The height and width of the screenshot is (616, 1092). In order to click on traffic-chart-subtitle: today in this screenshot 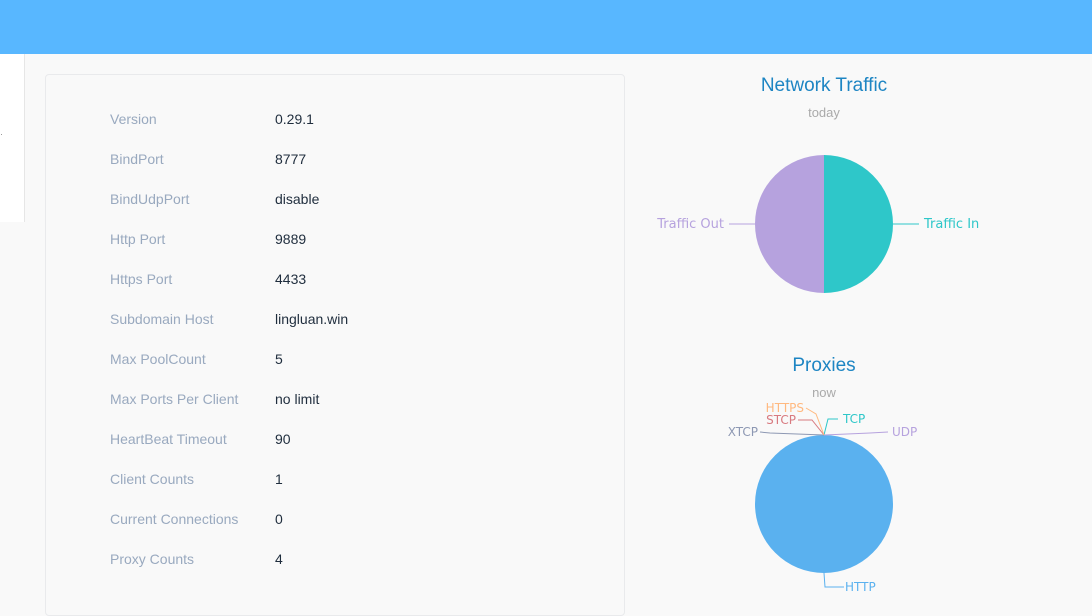, I will do `click(824, 112)`.